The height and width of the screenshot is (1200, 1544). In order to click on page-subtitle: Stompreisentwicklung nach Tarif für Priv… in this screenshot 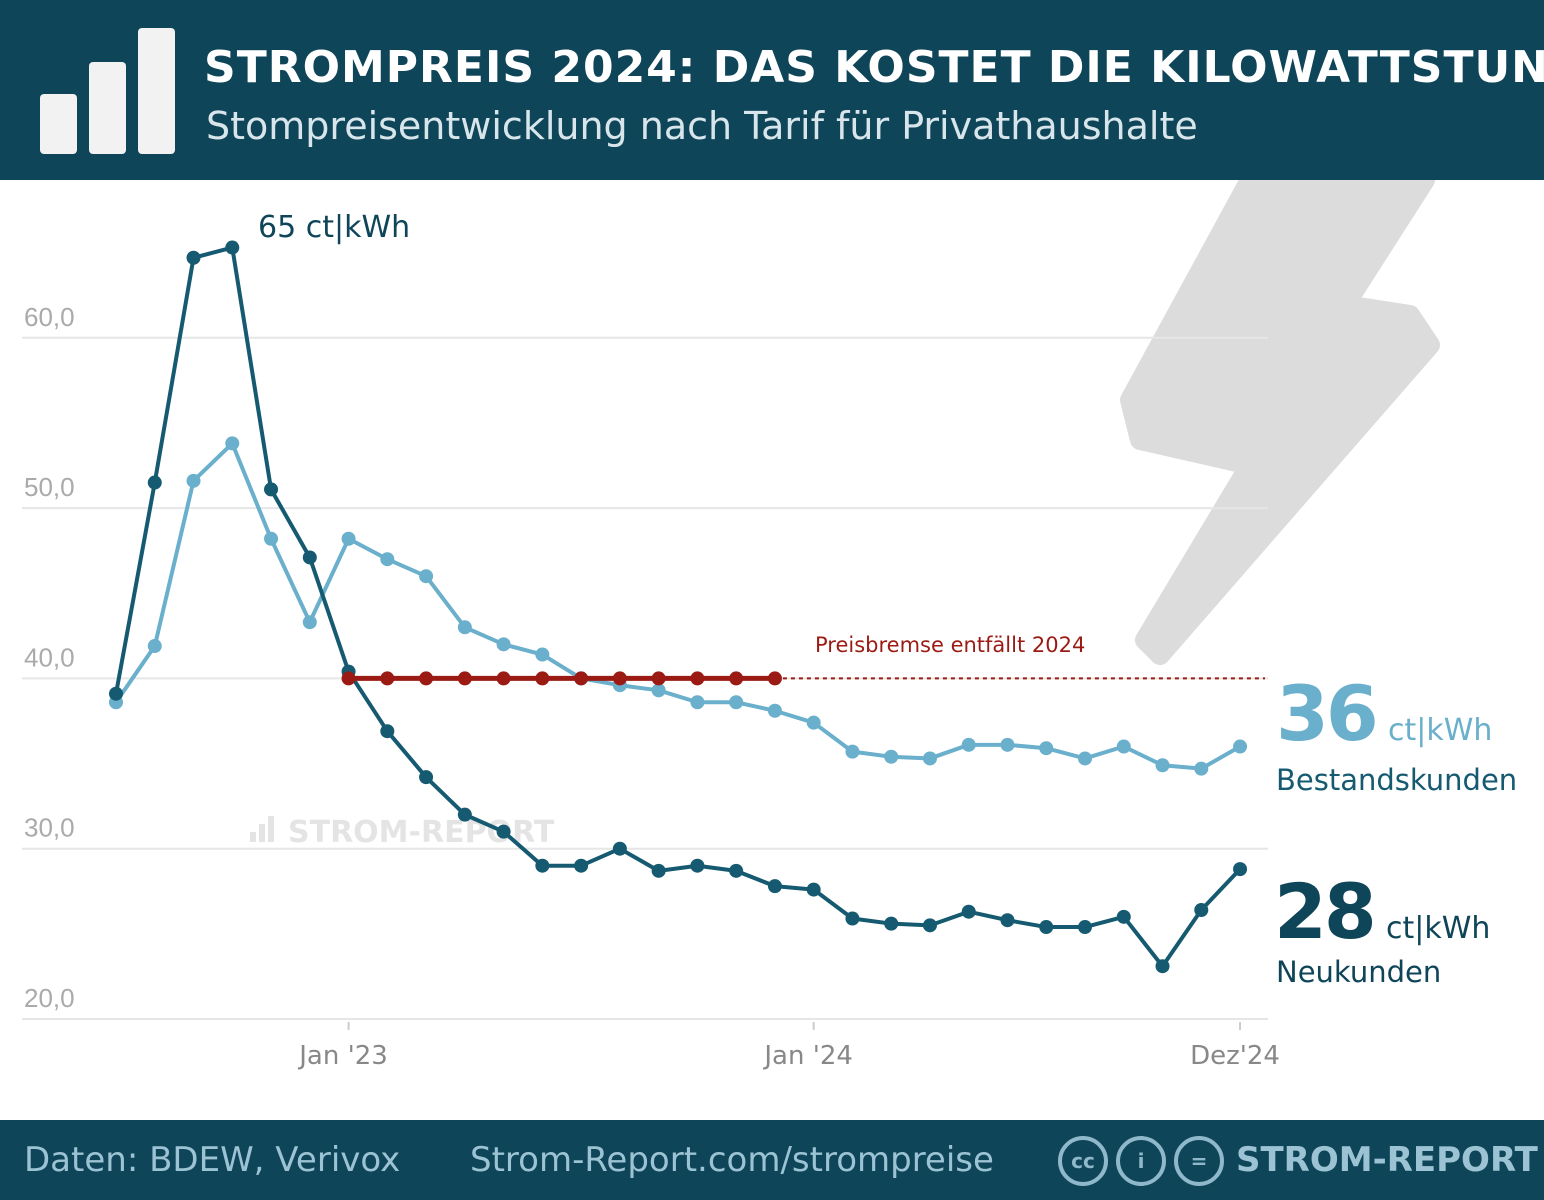, I will do `click(702, 126)`.